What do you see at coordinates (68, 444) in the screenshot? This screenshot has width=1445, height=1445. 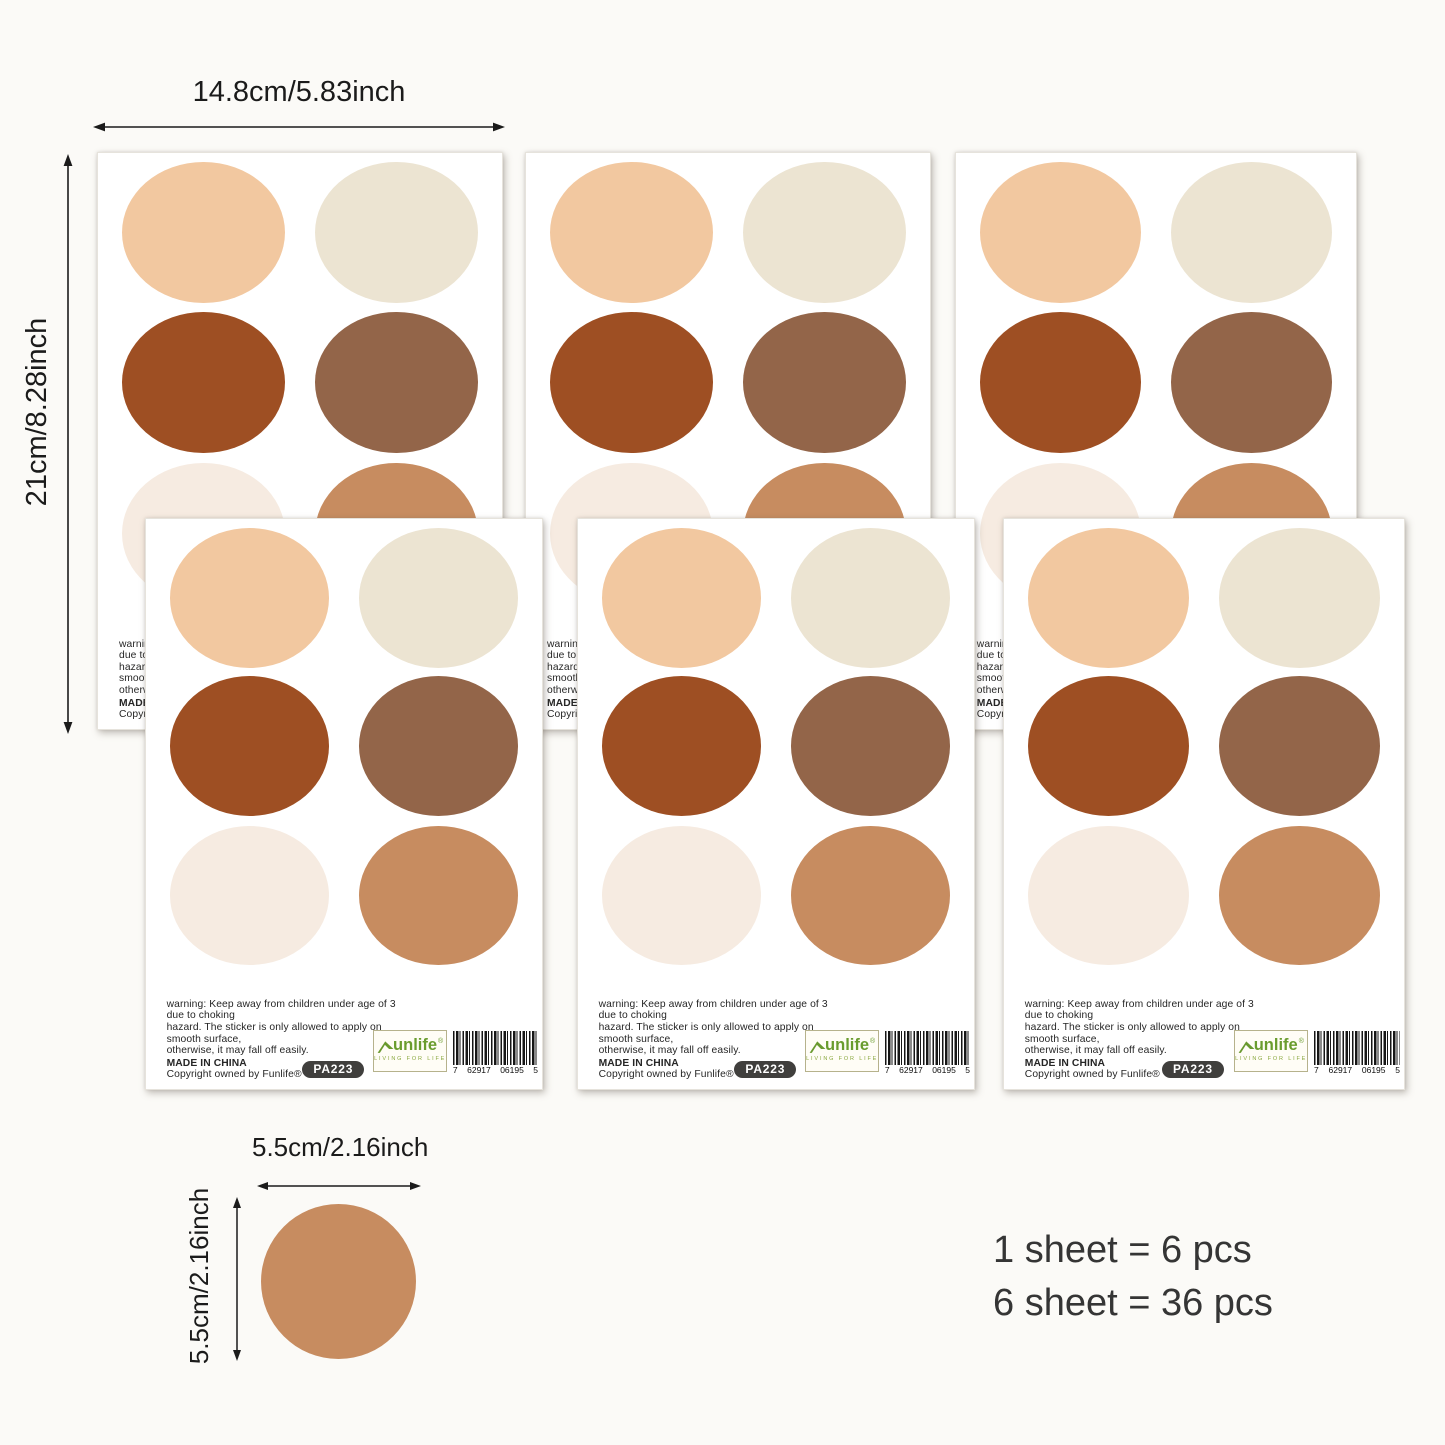 I see `sheet-height-arrow` at bounding box center [68, 444].